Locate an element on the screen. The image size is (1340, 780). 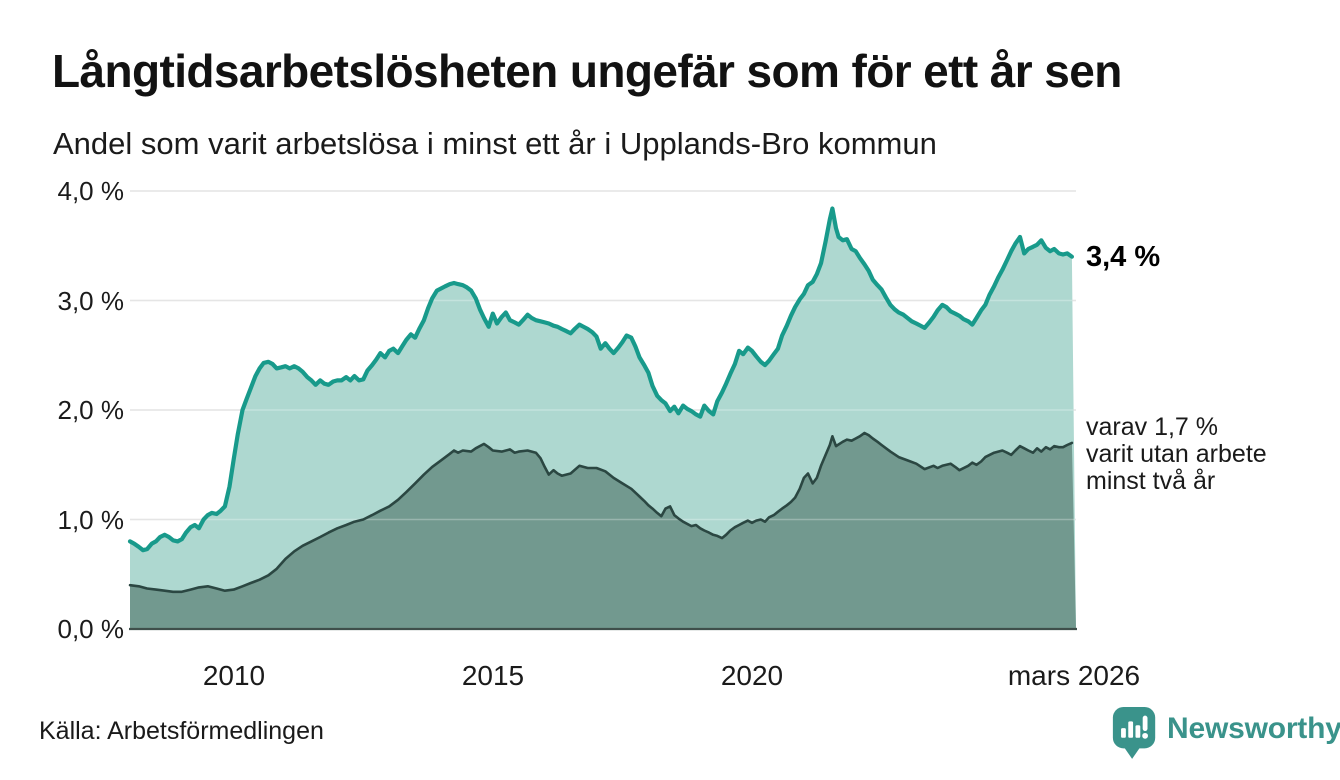
x-axis-label: 2010 is located at coordinates (234, 675).